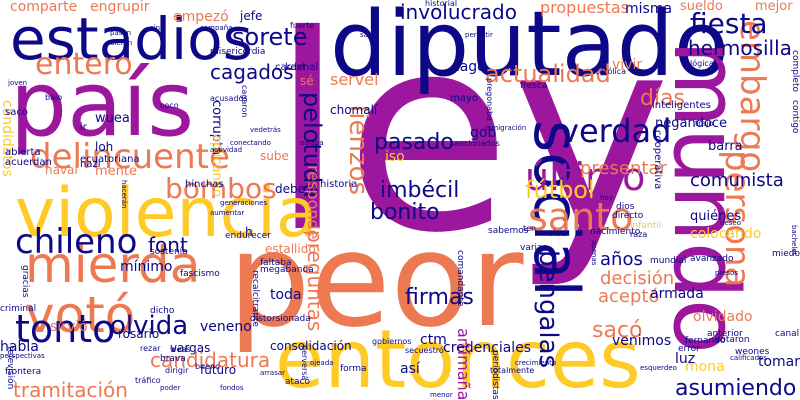 Image resolution: width=800 pixels, height=400 pixels. What do you see at coordinates (265, 130) in the screenshot?
I see `cloud-word: vedetrás` at bounding box center [265, 130].